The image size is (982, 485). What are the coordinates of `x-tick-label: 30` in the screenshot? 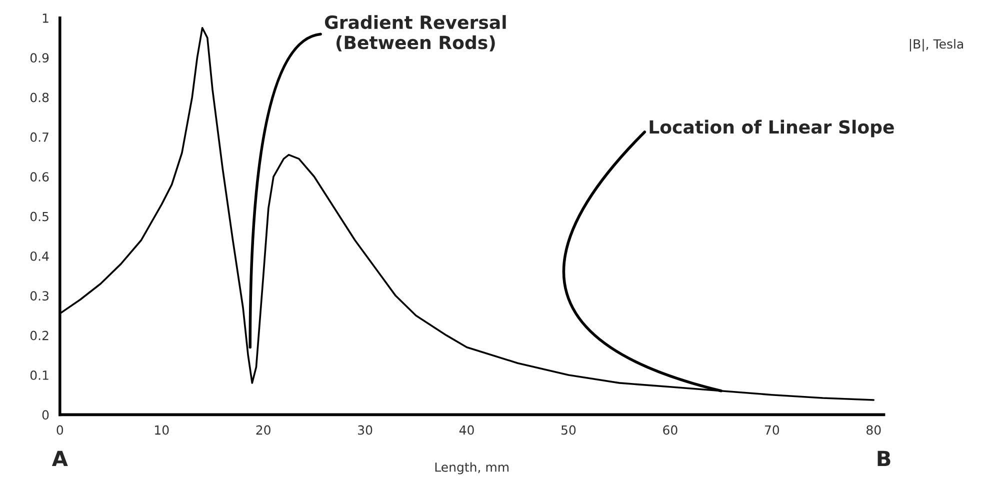 It's located at (365, 430).